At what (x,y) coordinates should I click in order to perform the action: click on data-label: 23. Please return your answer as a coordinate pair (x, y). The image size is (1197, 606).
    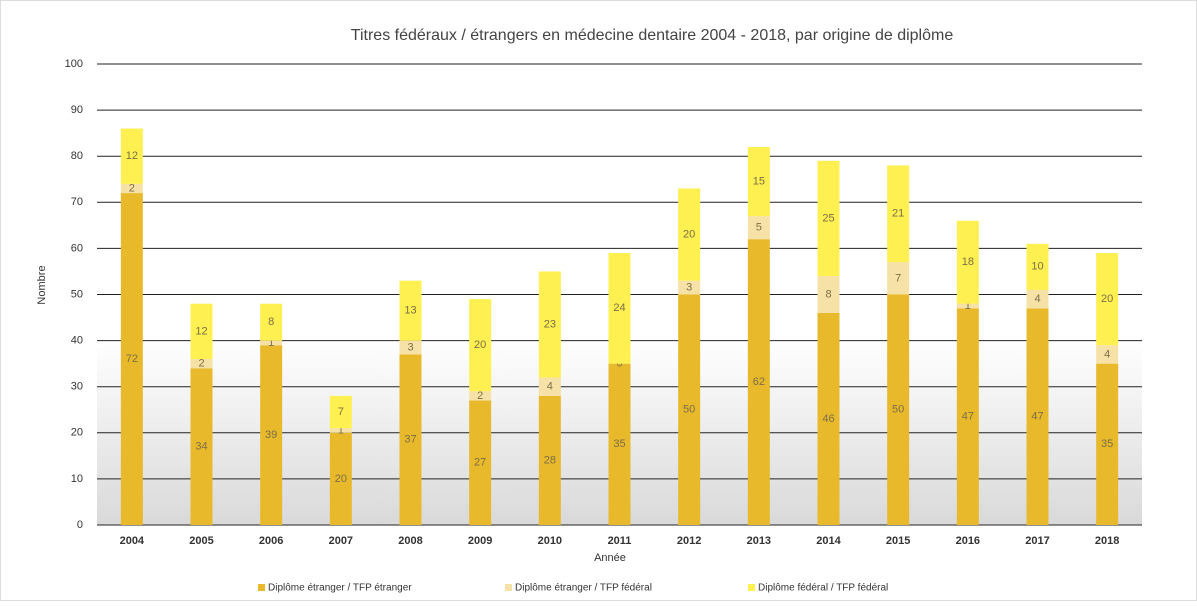
    Looking at the image, I should click on (550, 324).